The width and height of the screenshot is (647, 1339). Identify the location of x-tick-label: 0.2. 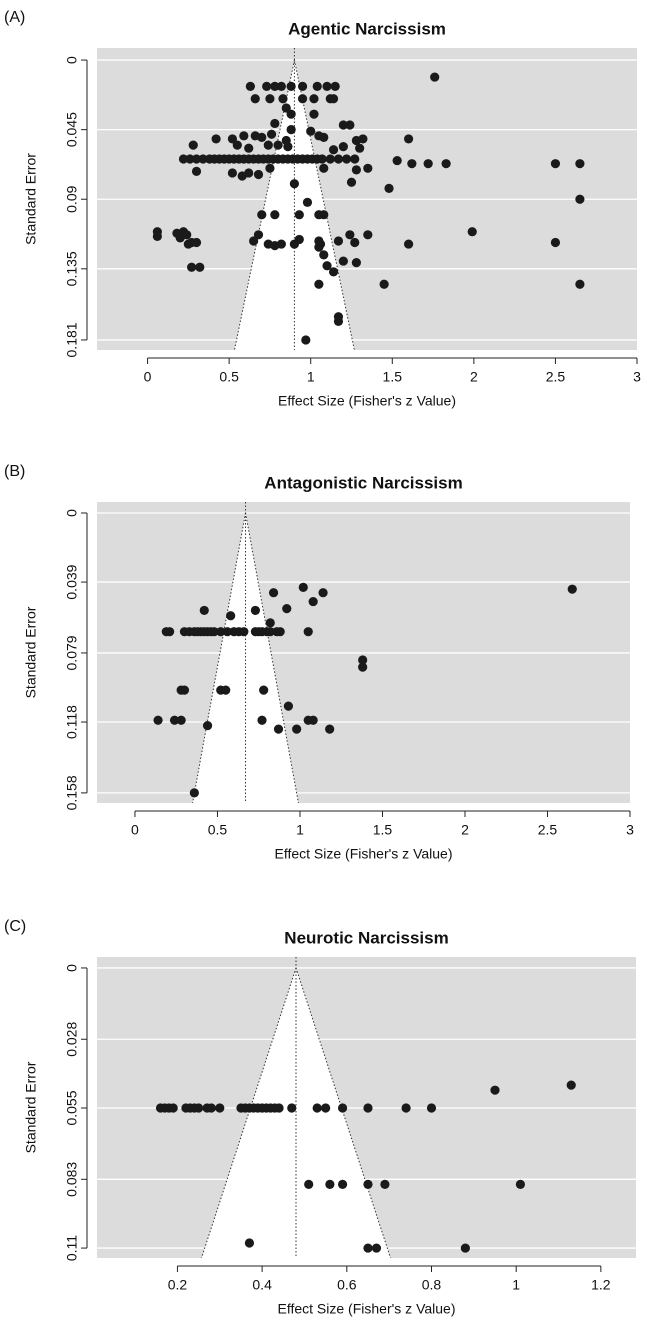
(178, 1285).